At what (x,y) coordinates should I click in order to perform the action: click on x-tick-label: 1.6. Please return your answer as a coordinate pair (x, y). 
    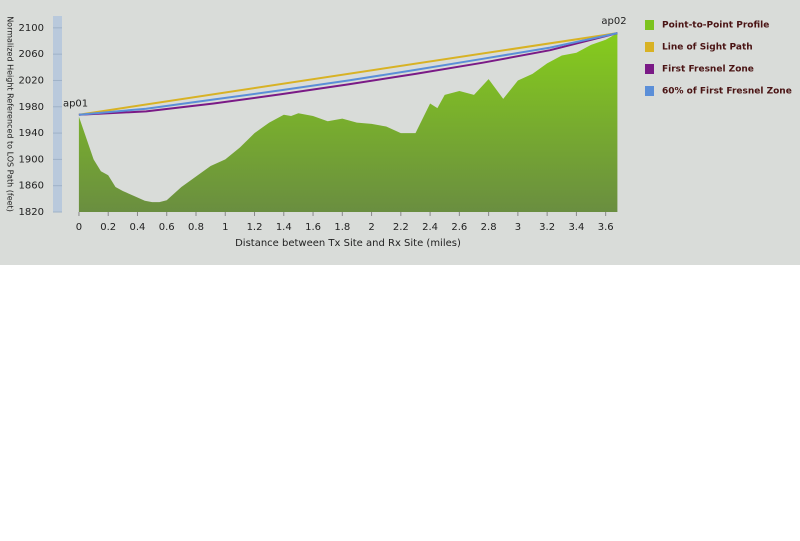
    Looking at the image, I should click on (313, 227).